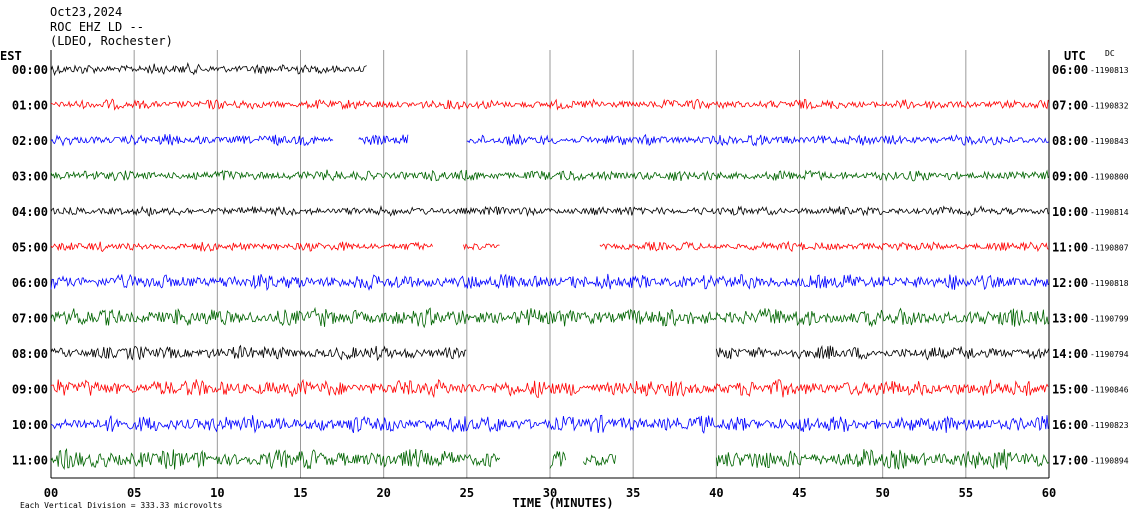 Image resolution: width=1130 pixels, height=519 pixels. Describe the element at coordinates (1109, 319) in the screenshot. I see `dc-offset-label: -1190799` at that location.